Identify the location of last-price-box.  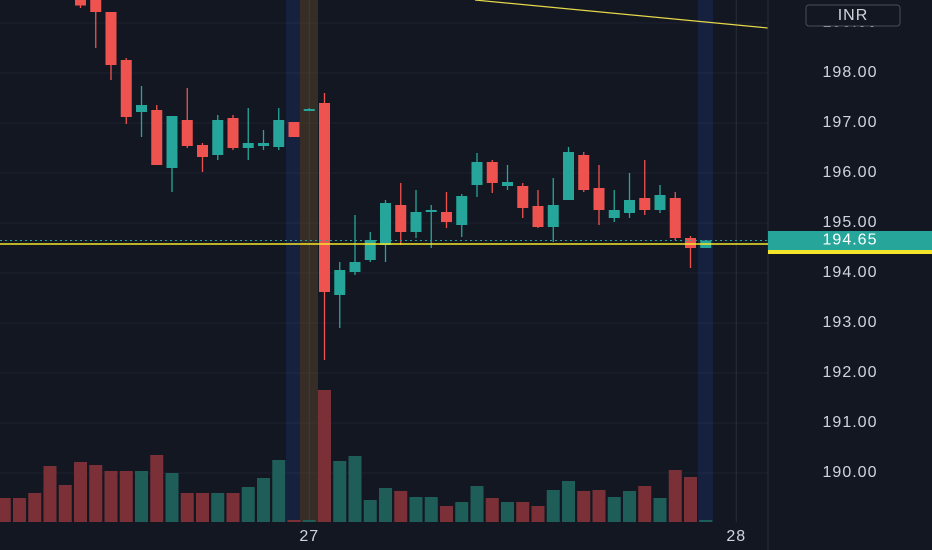
(850, 240).